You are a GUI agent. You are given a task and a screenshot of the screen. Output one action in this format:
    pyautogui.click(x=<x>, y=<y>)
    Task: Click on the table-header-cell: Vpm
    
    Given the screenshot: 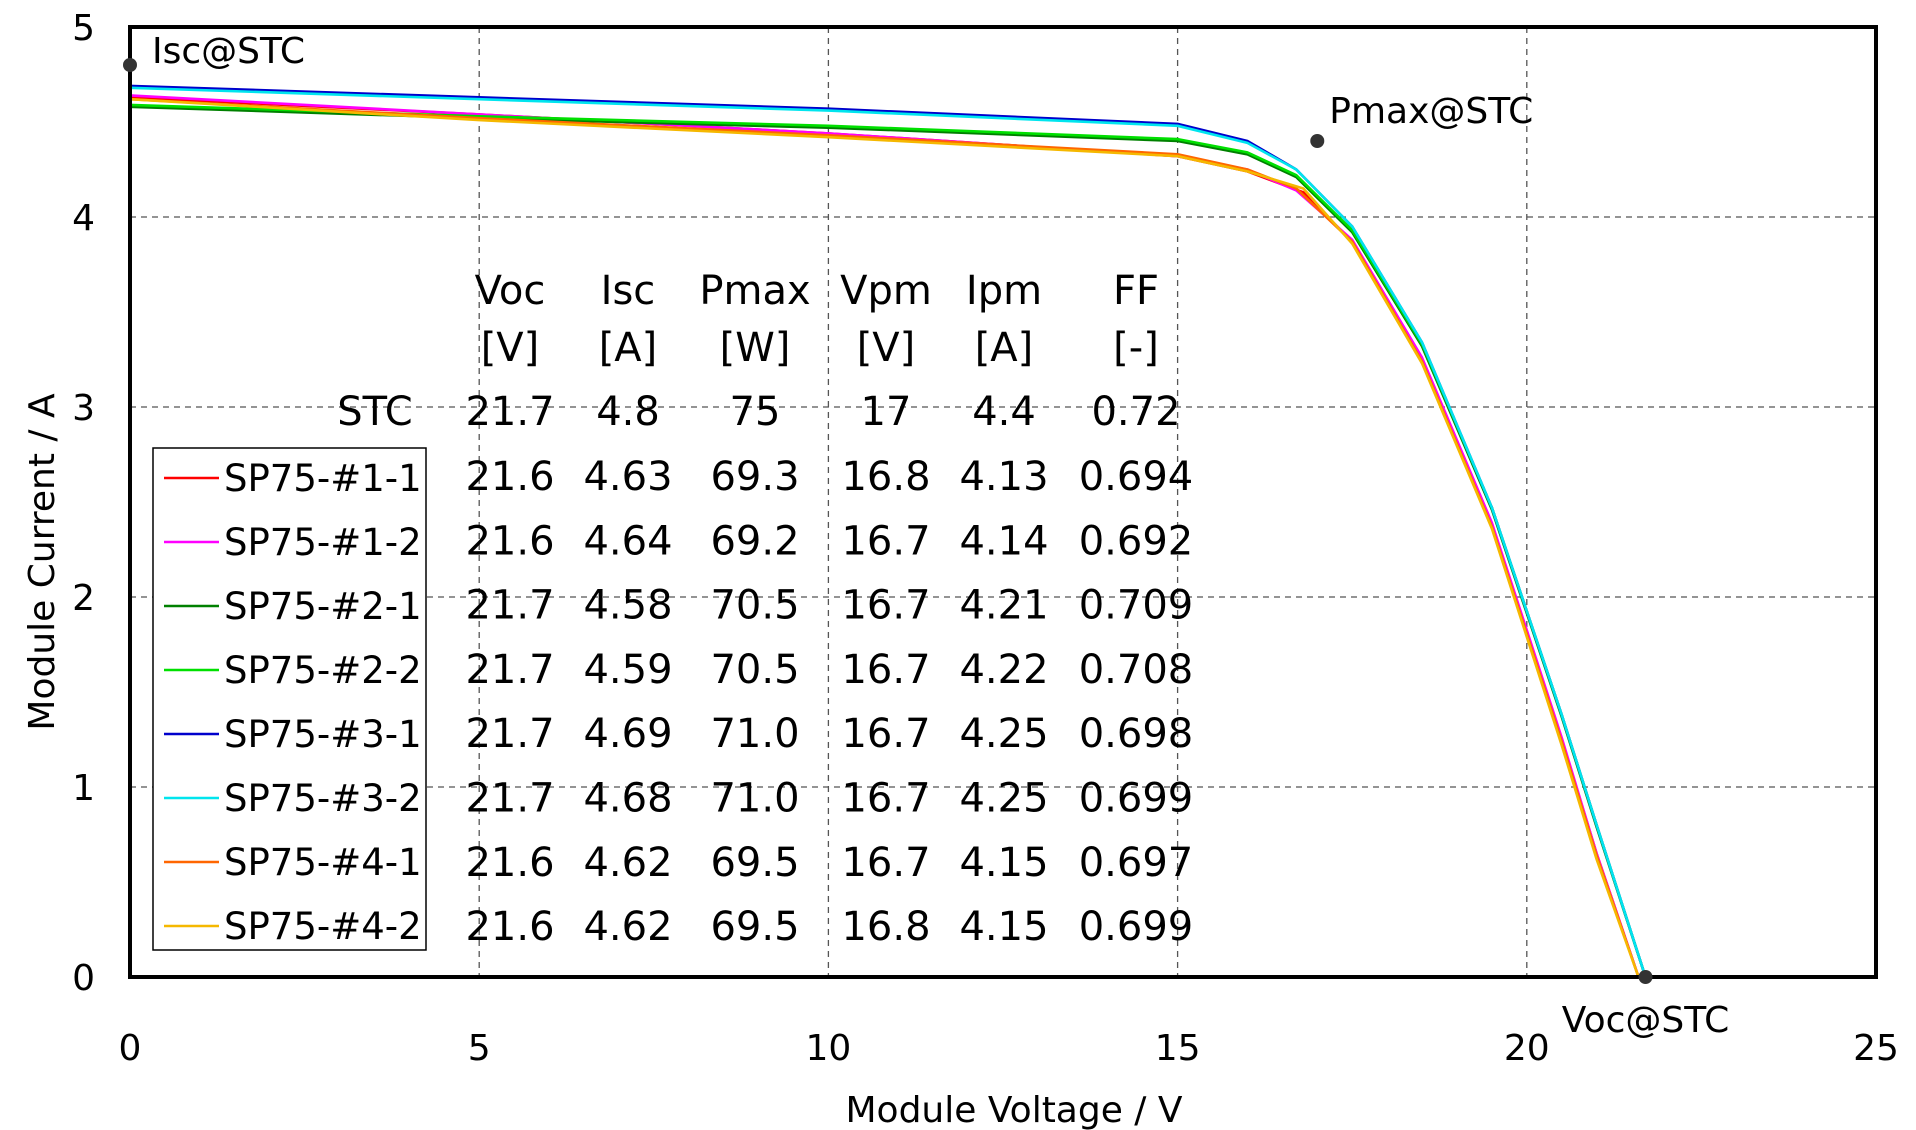 What is the action you would take?
    pyautogui.click(x=886, y=291)
    